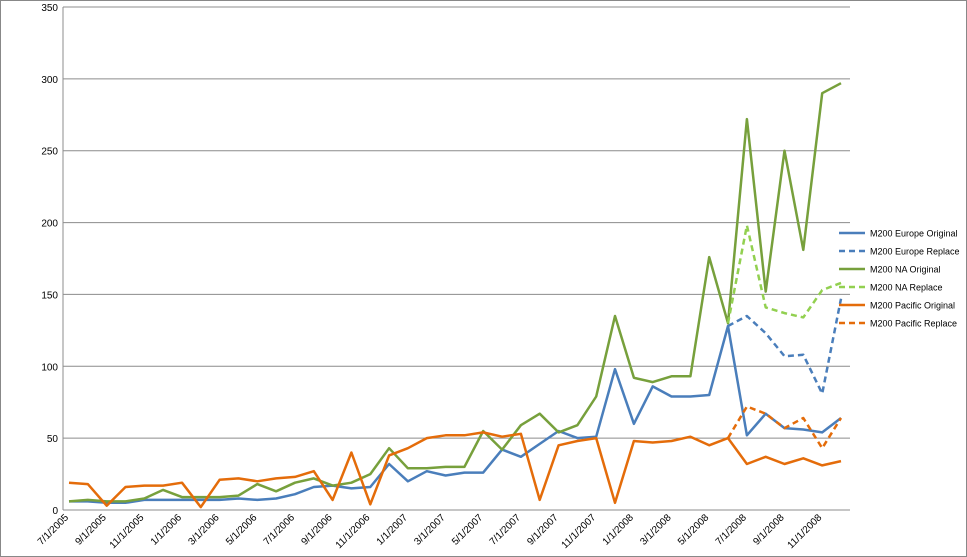  What do you see at coordinates (353, 531) in the screenshot?
I see `x-tick-label: 11/1/2006` at bounding box center [353, 531].